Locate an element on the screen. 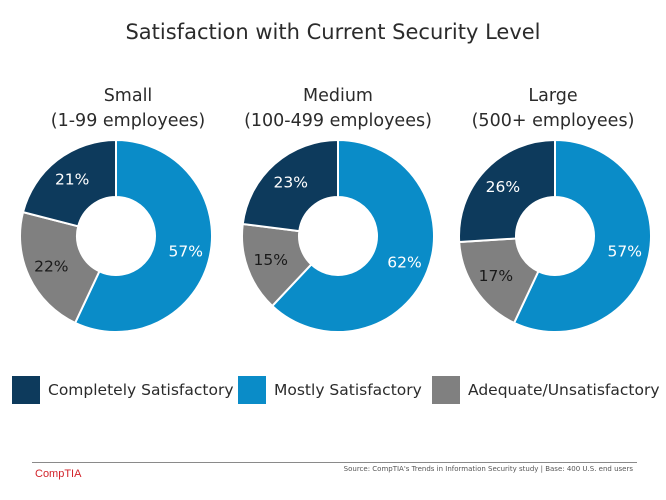 The width and height of the screenshot is (666, 500). chart-title: Satisfaction with Current Security Level is located at coordinates (333, 32).